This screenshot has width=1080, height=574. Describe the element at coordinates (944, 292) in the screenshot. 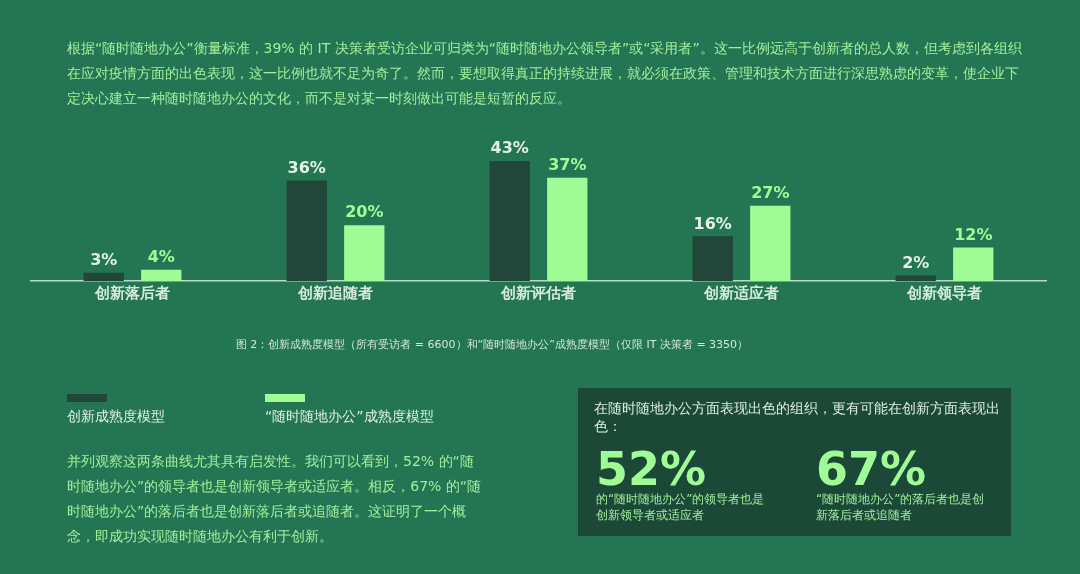

I see `x-tick-label: 创新领导者` at that location.